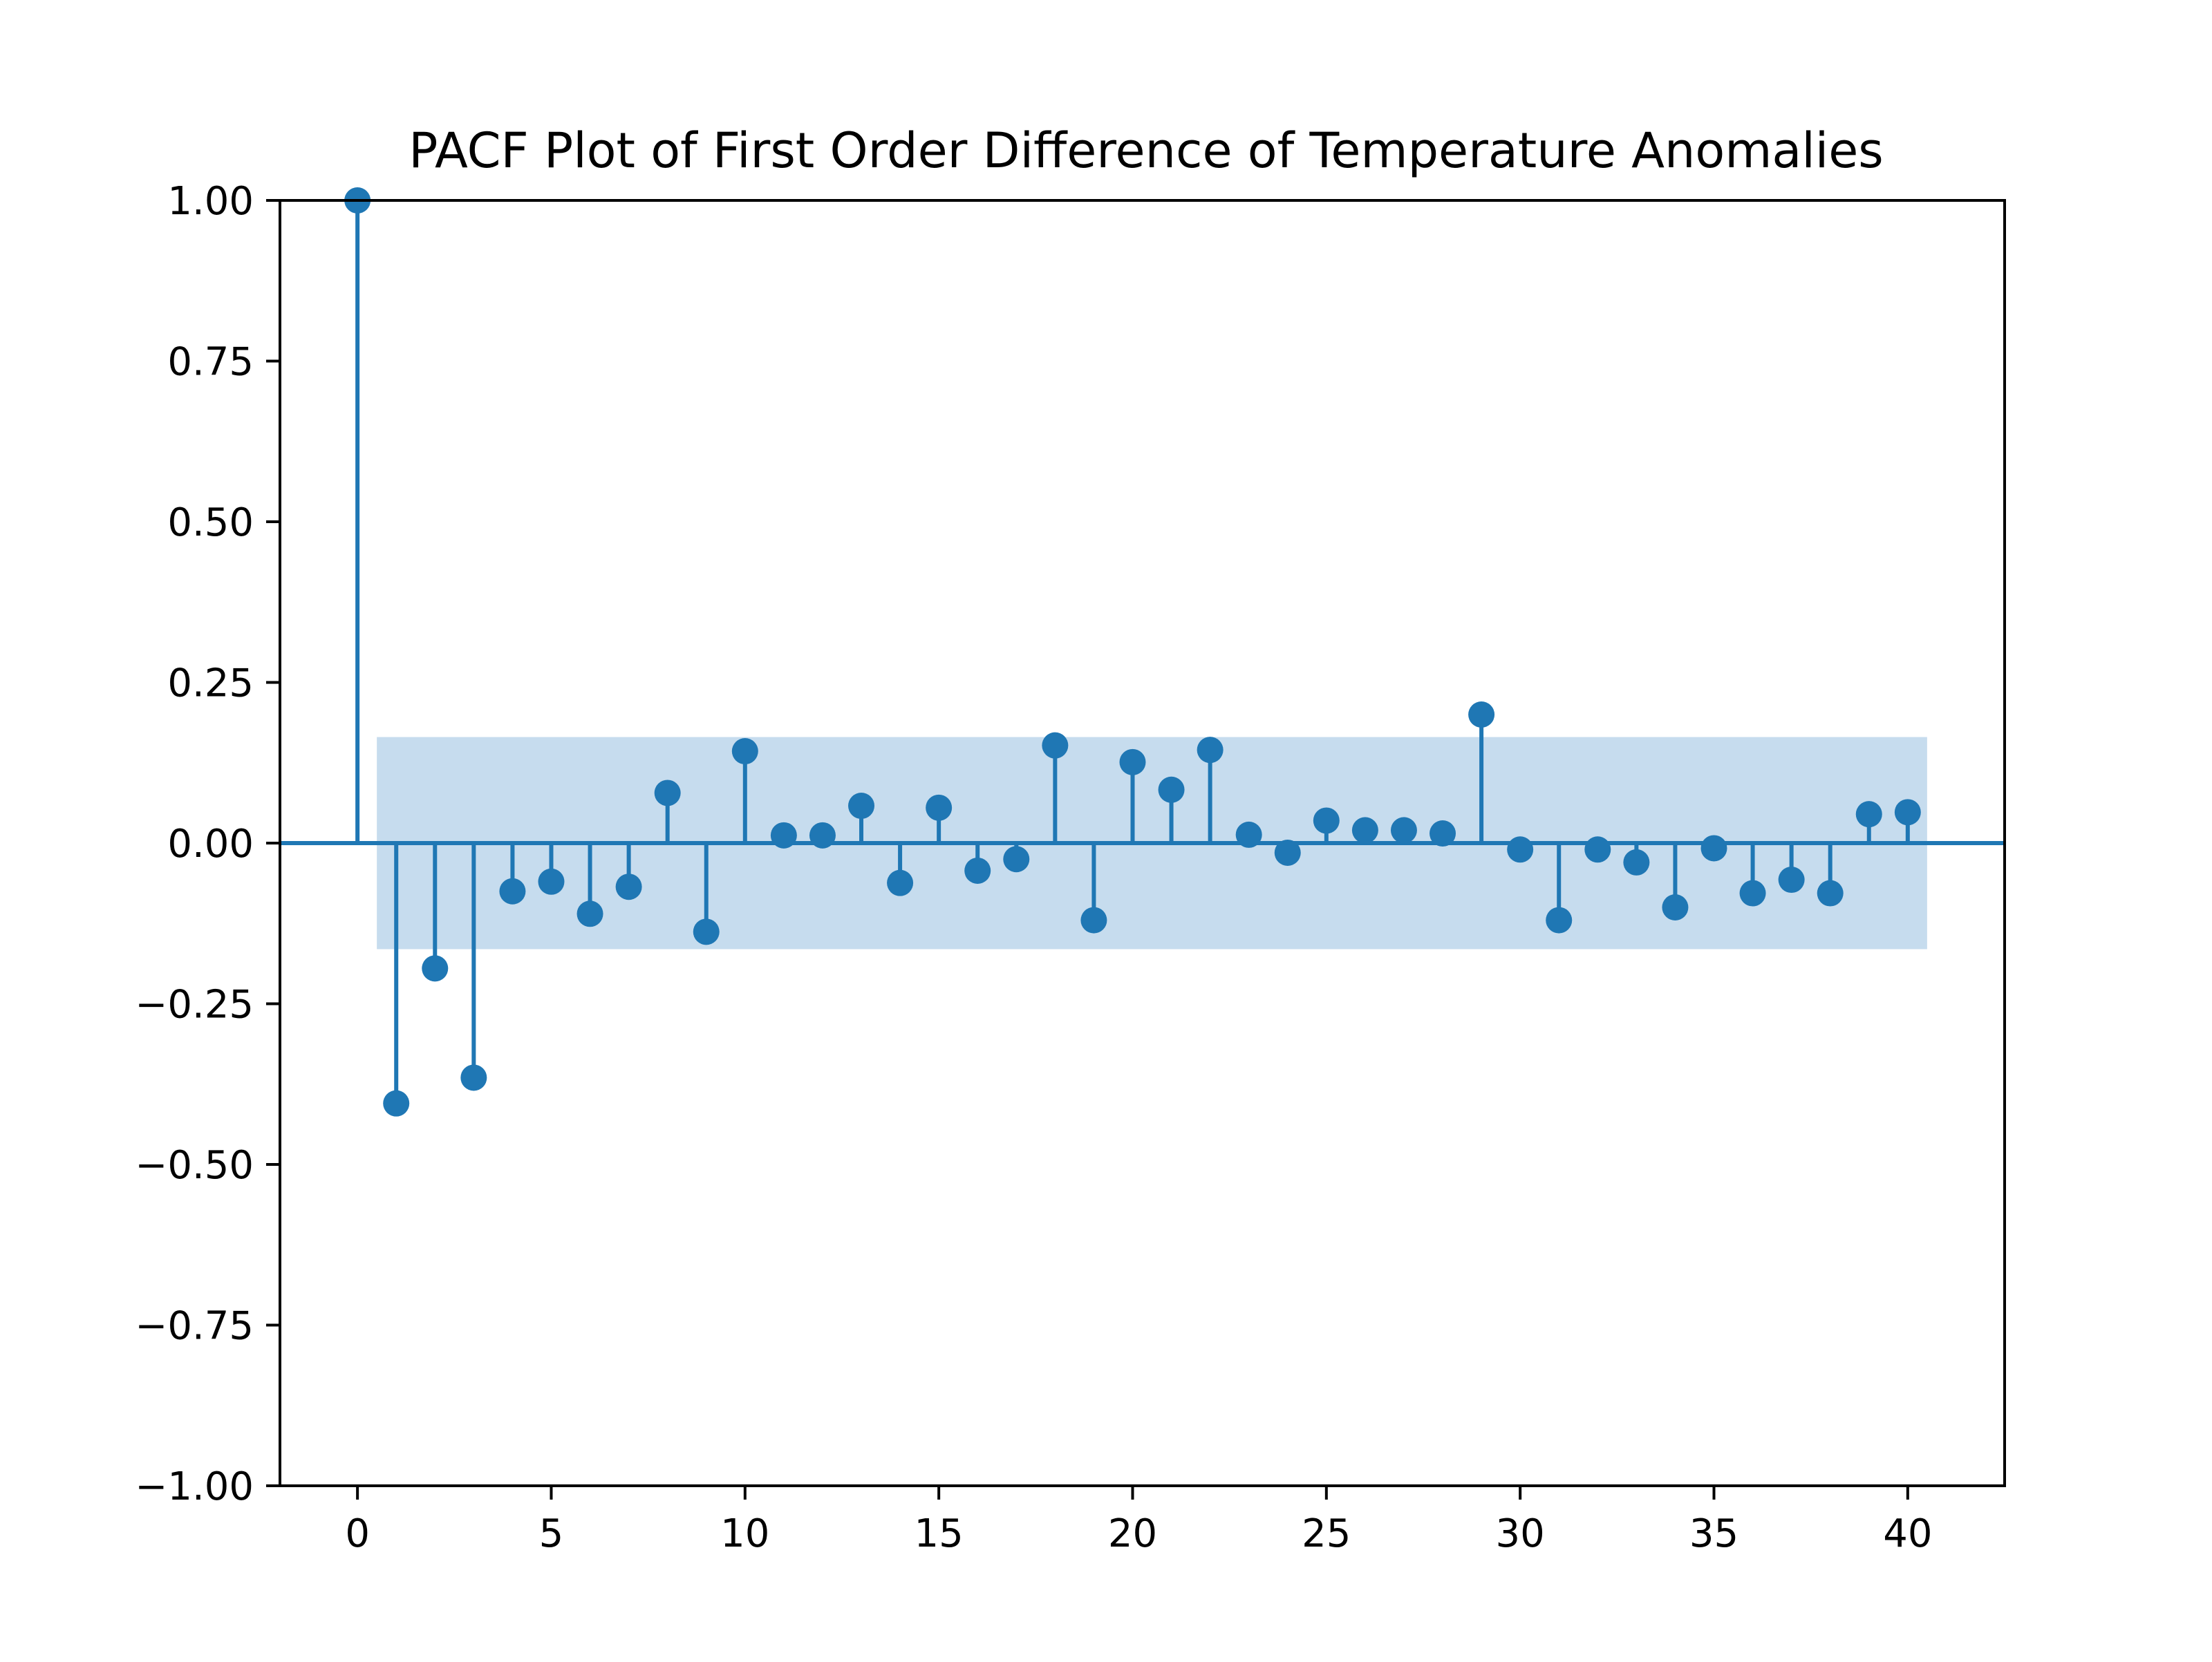 The width and height of the screenshot is (2212, 1662). Describe the element at coordinates (1713, 1534) in the screenshot. I see `x-tick-label: 35` at that location.